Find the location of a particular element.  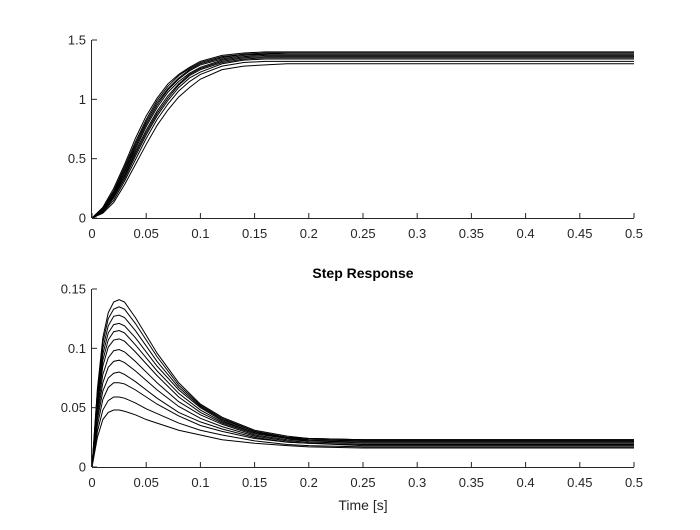

y-tick-label: 0.5 is located at coordinates (77, 158).